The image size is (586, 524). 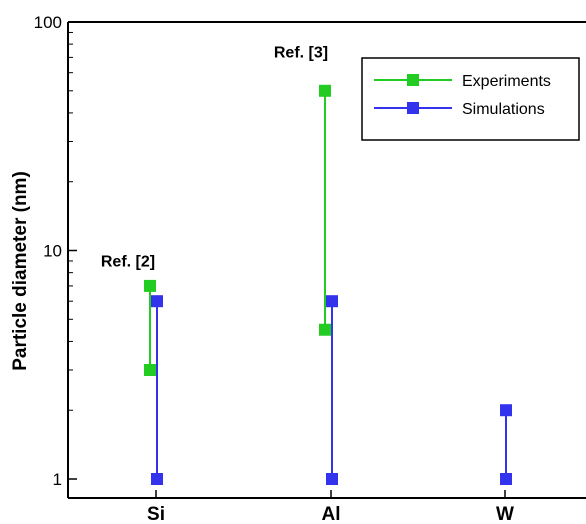 I want to click on annotation-label: Ref. [3], so click(x=301, y=52).